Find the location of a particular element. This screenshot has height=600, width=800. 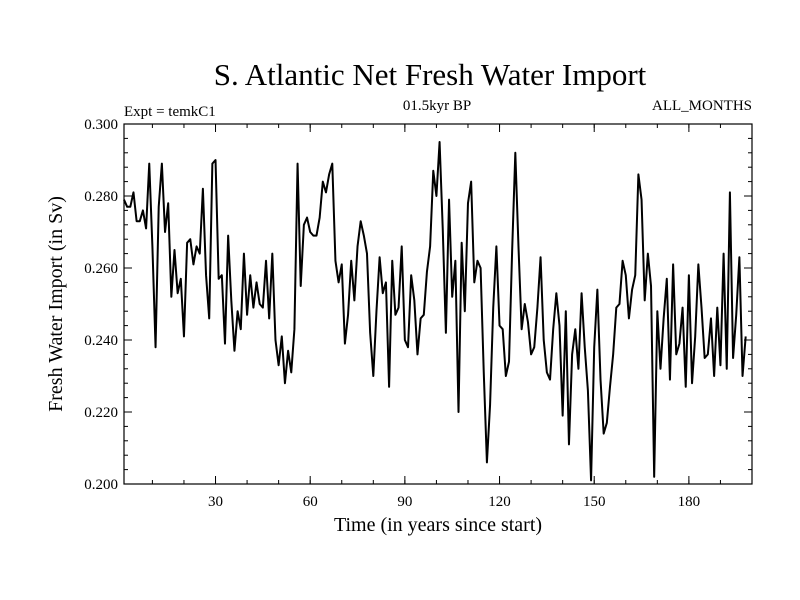

months-label: ALL_MONTHS is located at coordinates (702, 106).